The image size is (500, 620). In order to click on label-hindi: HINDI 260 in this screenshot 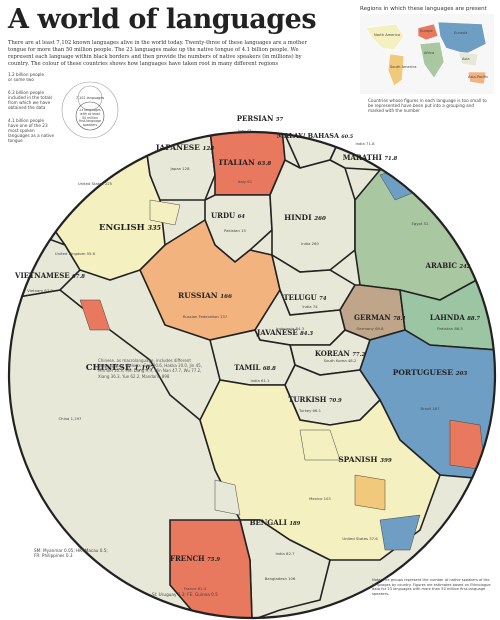, I will do `click(305, 217)`.